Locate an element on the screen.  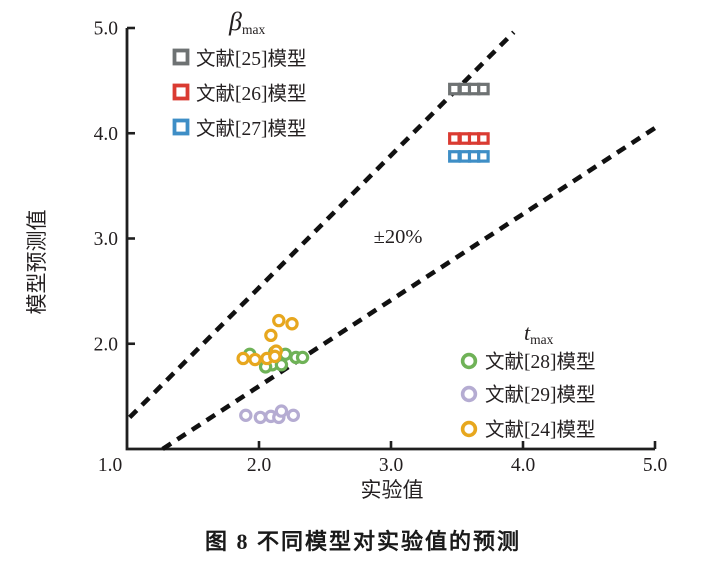
x-axis-title: 实验值 is located at coordinates (392, 490).